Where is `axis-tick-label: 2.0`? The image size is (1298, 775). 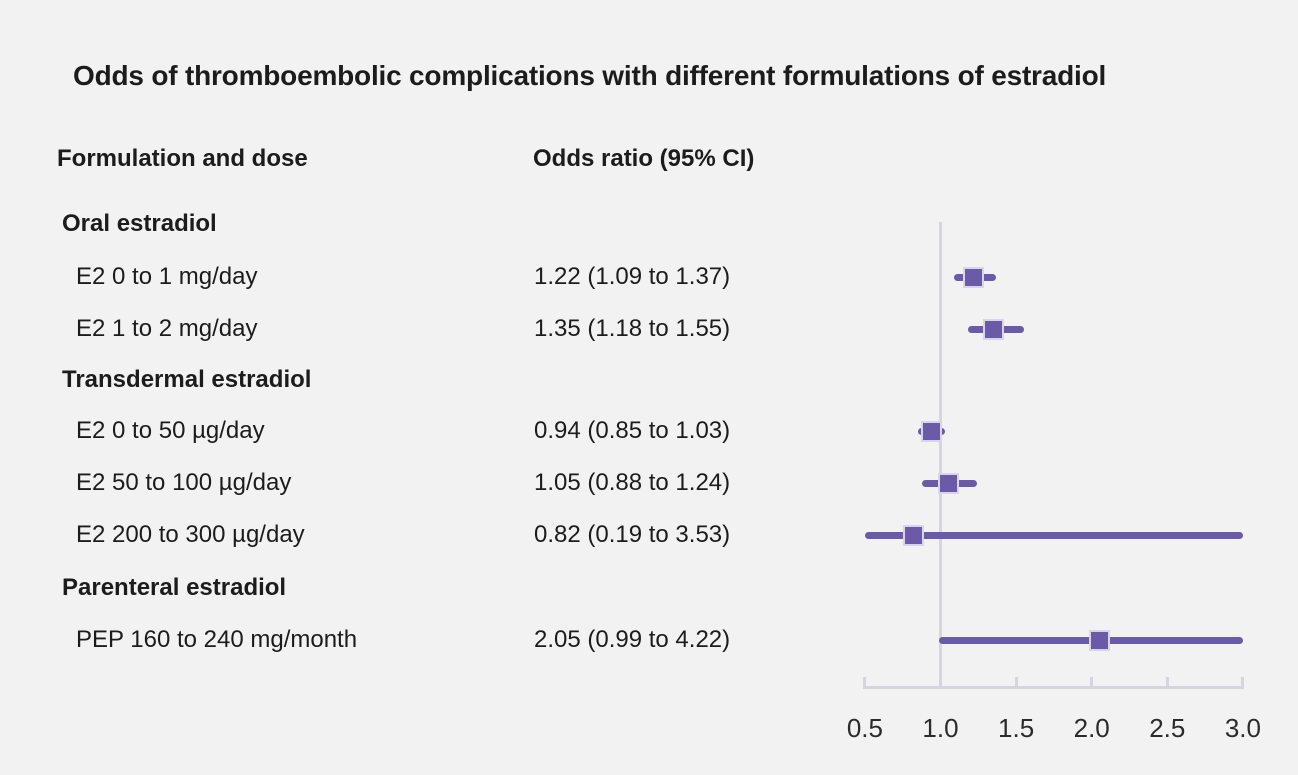 axis-tick-label: 2.0 is located at coordinates (1091, 728).